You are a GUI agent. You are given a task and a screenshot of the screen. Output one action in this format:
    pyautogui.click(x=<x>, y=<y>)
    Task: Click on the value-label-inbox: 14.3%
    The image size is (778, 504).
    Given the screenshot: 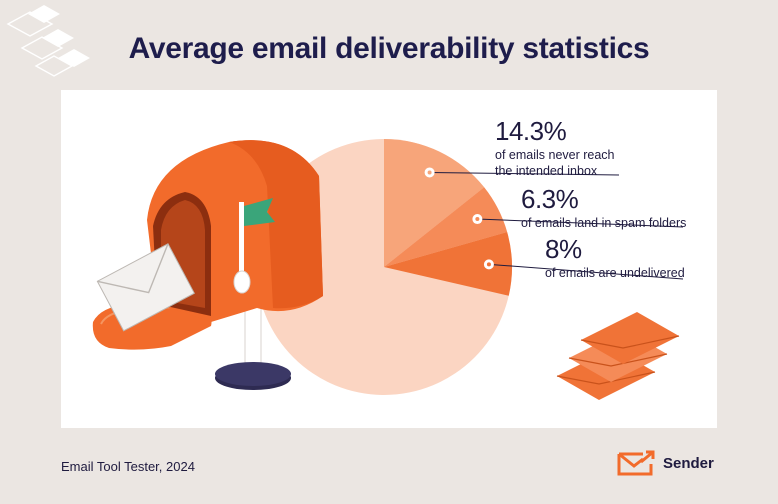 What is the action you would take?
    pyautogui.click(x=531, y=131)
    